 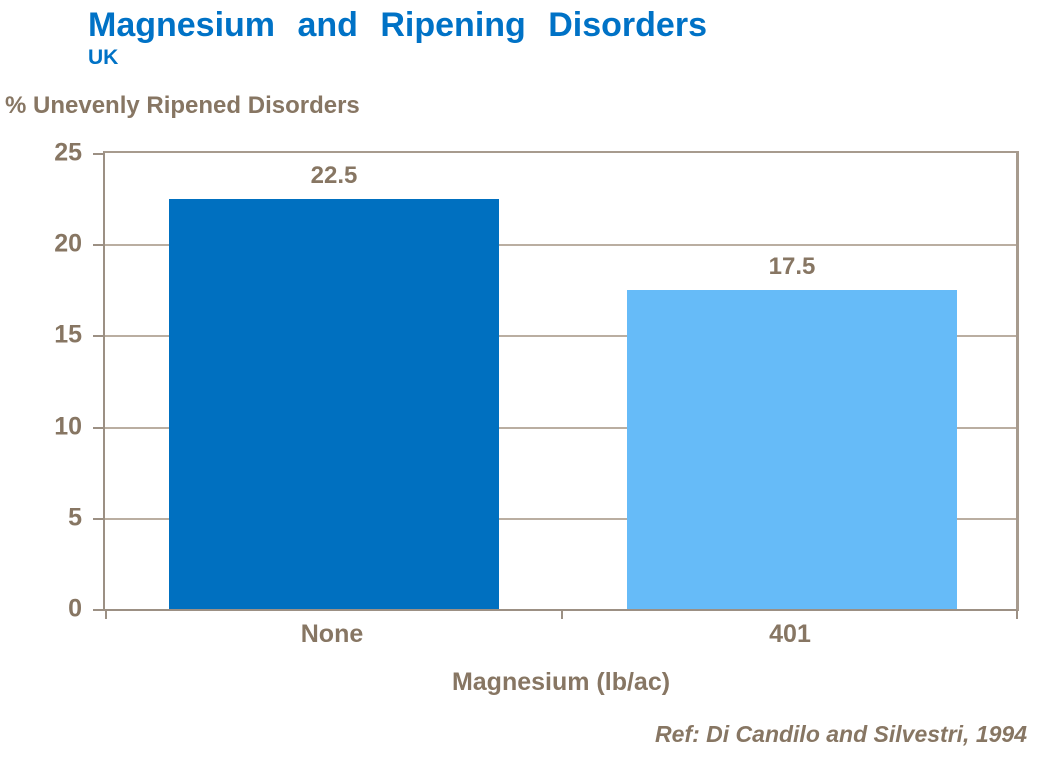 What do you see at coordinates (397, 25) in the screenshot?
I see `chart-title: Magnesium and Ripening Disorders` at bounding box center [397, 25].